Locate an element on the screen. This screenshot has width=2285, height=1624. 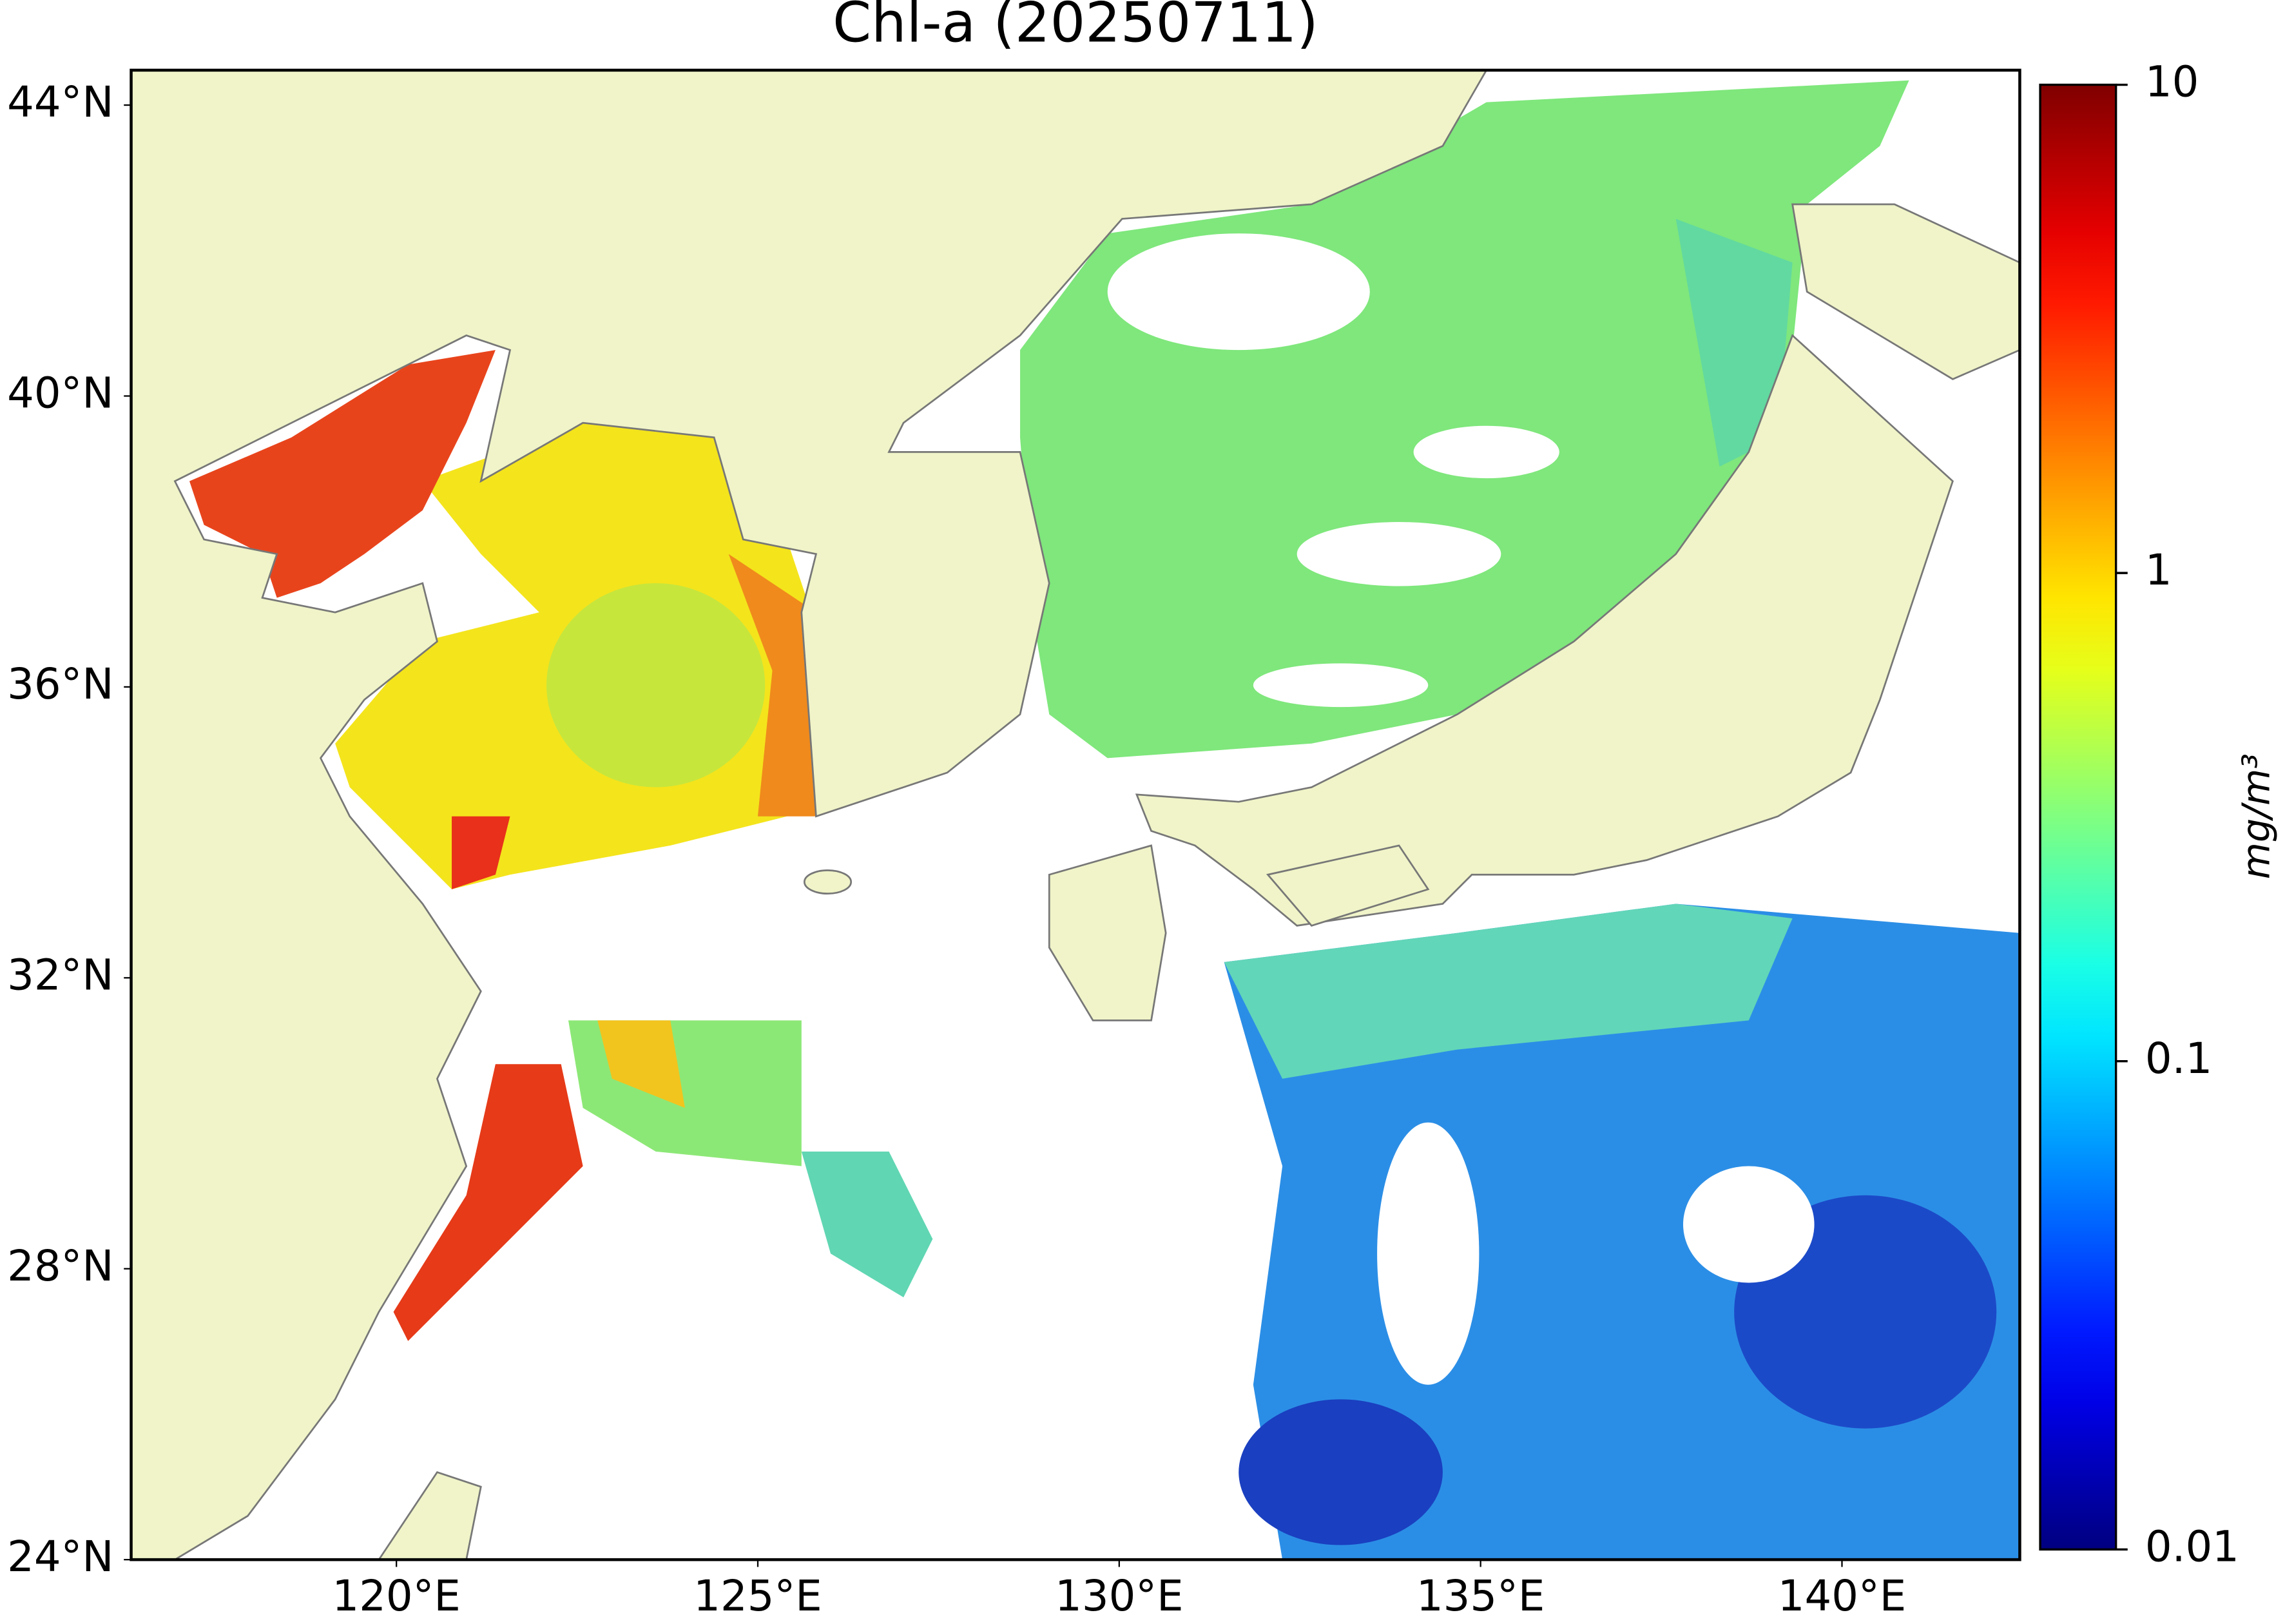
x-tick-label: 140°E is located at coordinates (1842, 1597).